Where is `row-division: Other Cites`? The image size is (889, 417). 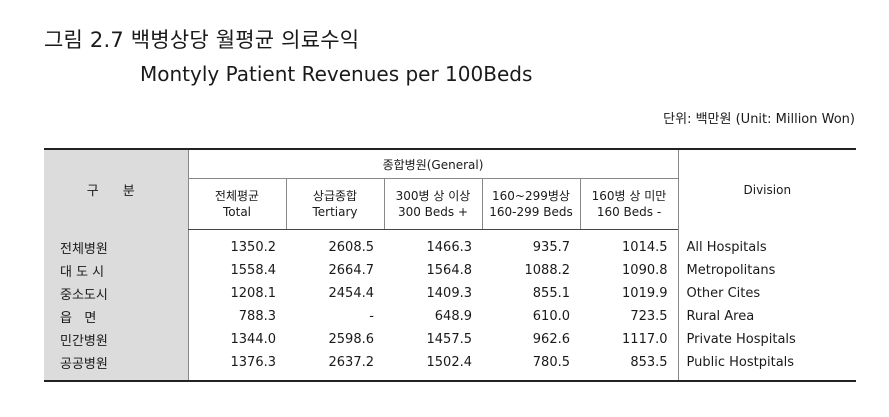 row-division: Other Cites is located at coordinates (767, 293).